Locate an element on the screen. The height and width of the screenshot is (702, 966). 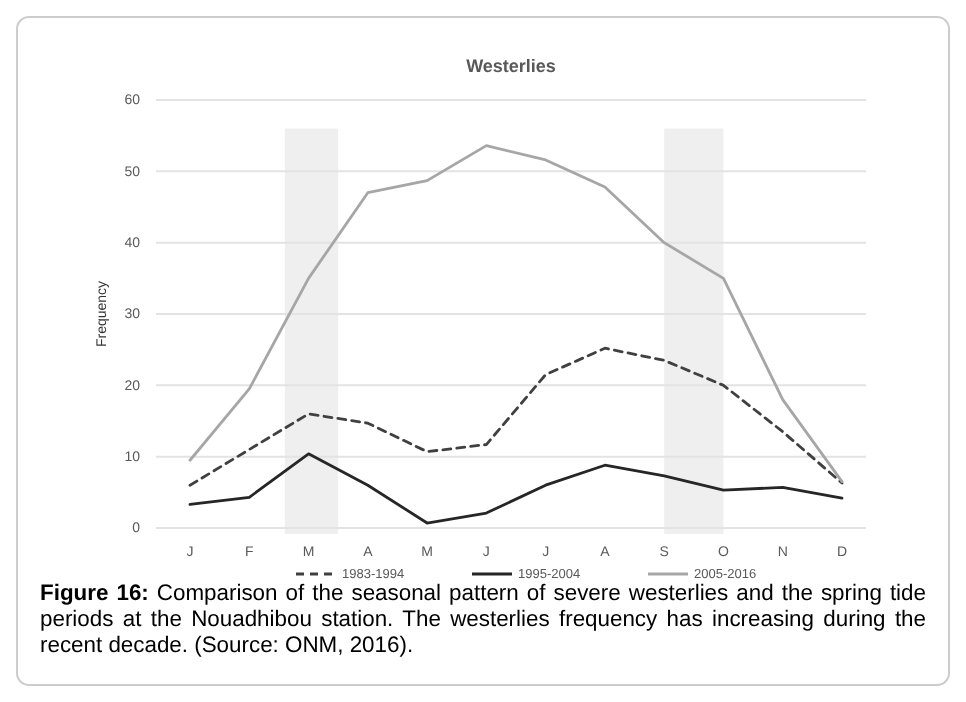
chart-title: Westerlies is located at coordinates (511, 66).